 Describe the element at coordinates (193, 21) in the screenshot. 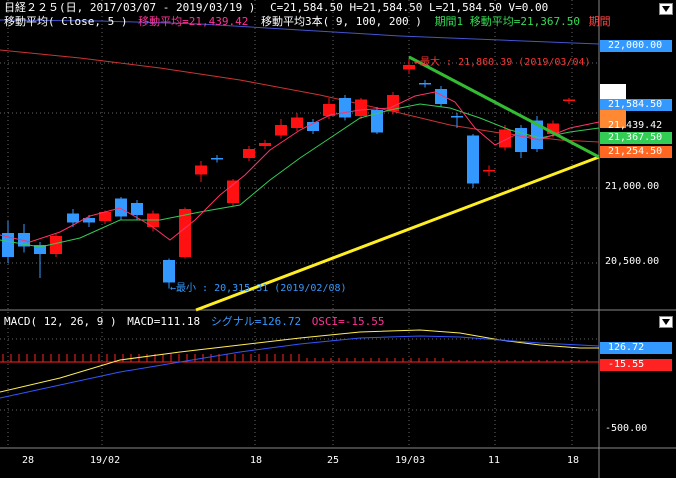

I see `ma5-value: 移動平均=21,439.42` at that location.